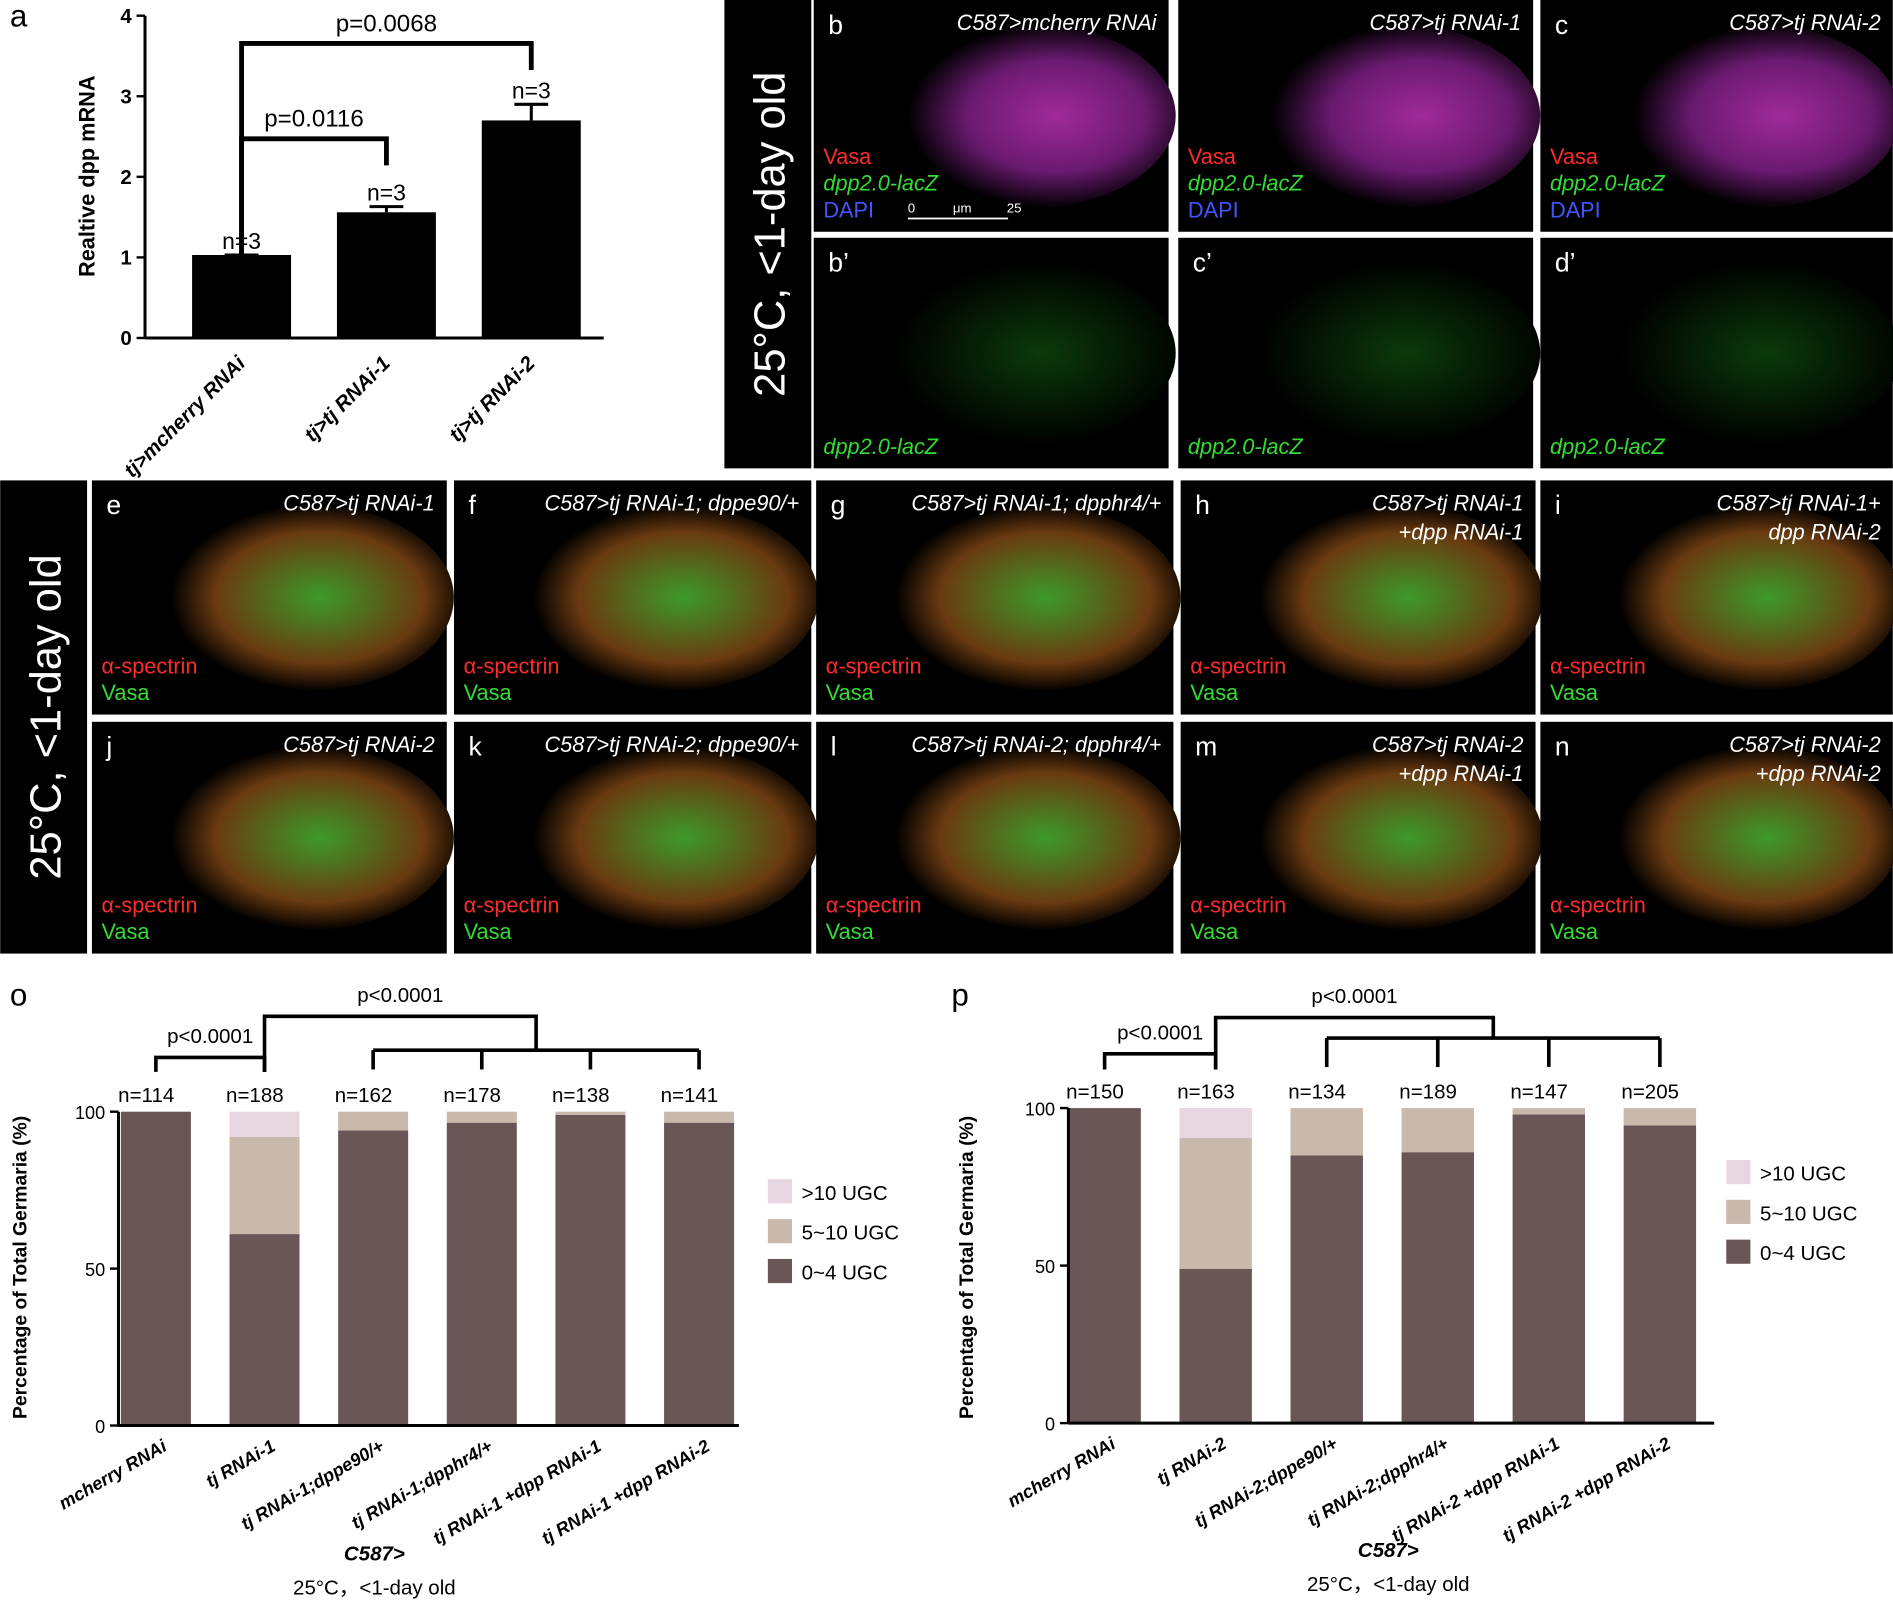 The height and width of the screenshot is (1609, 1893). What do you see at coordinates (1803, 1253) in the screenshot?
I see `legend-label: 0~4 UGC` at bounding box center [1803, 1253].